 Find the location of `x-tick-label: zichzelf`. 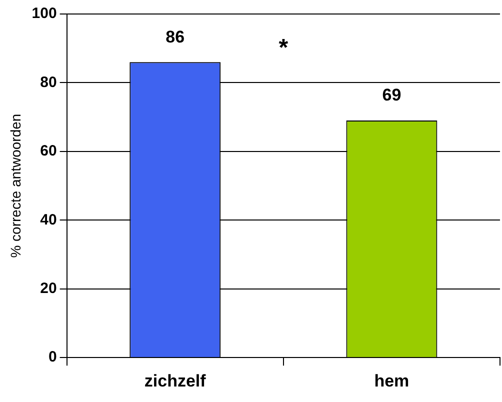

x-tick-label: zichzelf is located at coordinates (175, 380).